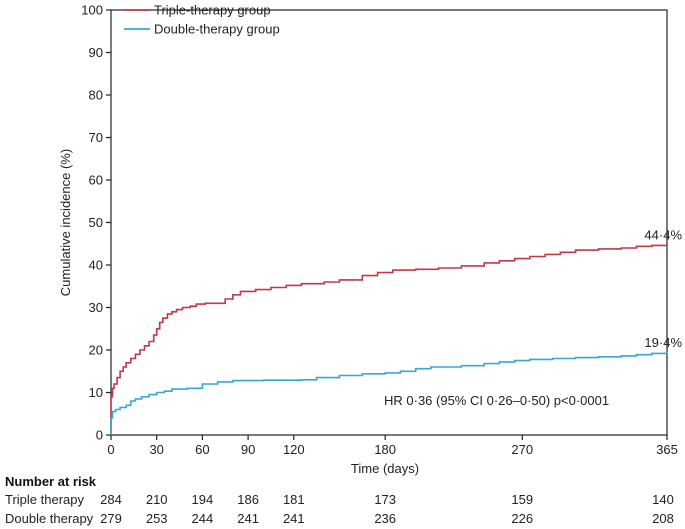 This screenshot has height=529, width=685. What do you see at coordinates (522, 449) in the screenshot?
I see `x-tick-label: 270` at bounding box center [522, 449].